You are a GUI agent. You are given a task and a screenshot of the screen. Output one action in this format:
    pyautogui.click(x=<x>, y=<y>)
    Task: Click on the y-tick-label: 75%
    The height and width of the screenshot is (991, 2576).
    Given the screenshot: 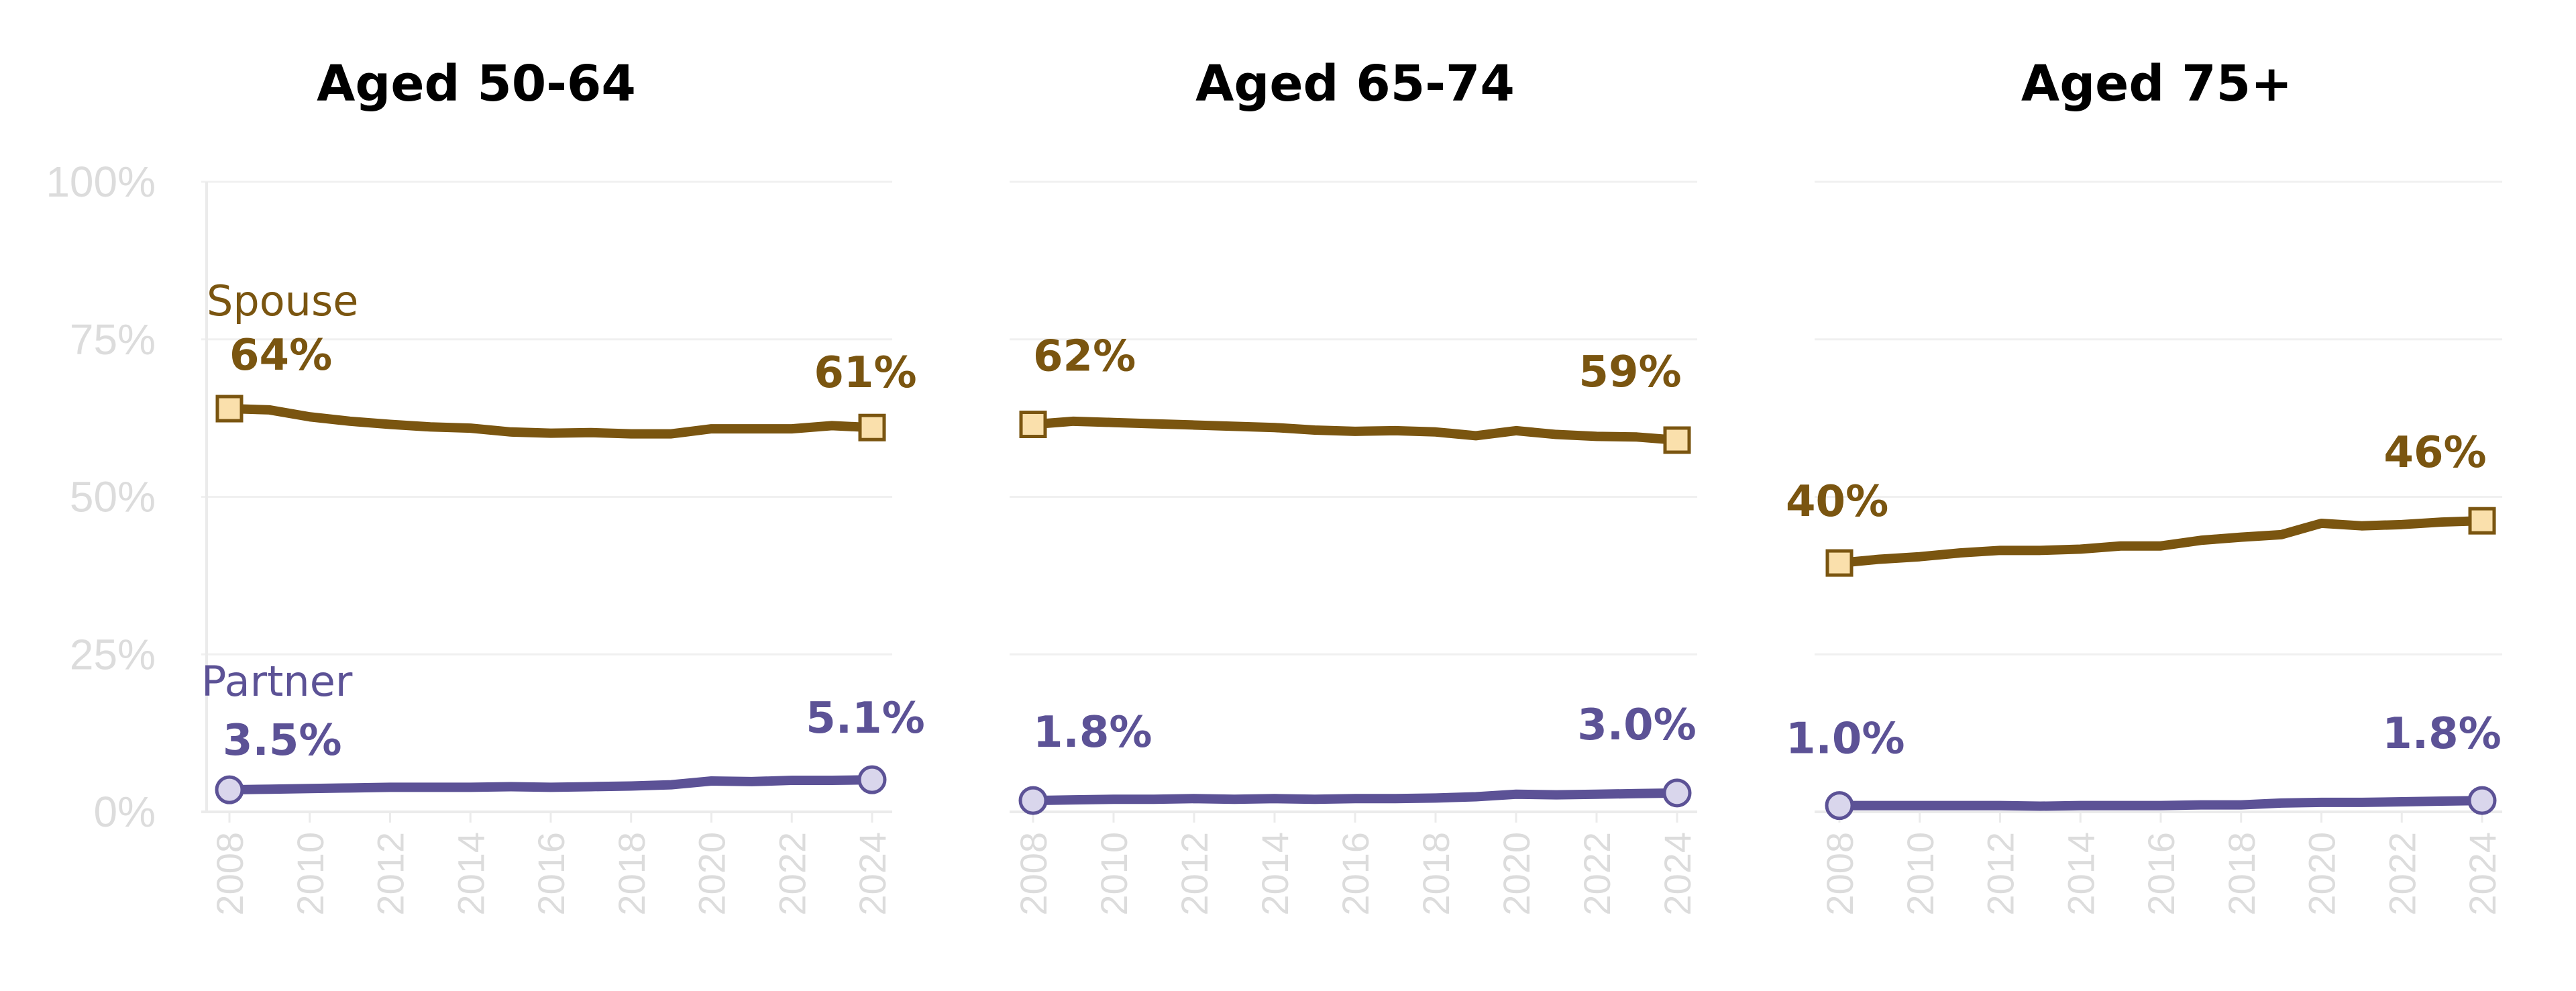 What is the action you would take?
    pyautogui.click(x=113, y=339)
    